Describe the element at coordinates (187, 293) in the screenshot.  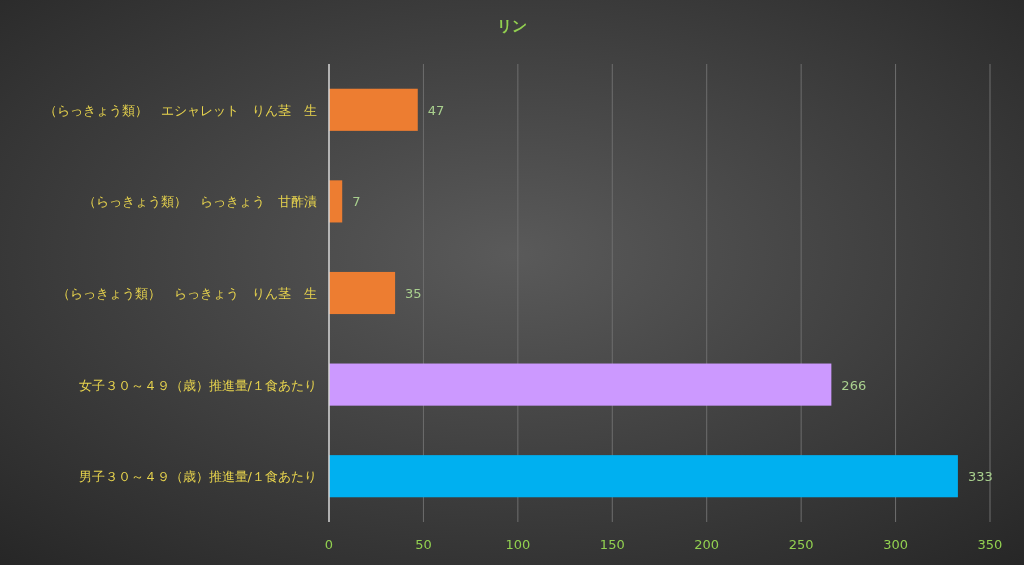
I see `y-tick-label: （らっきょう類） らっきょう りん茎 生` at that location.